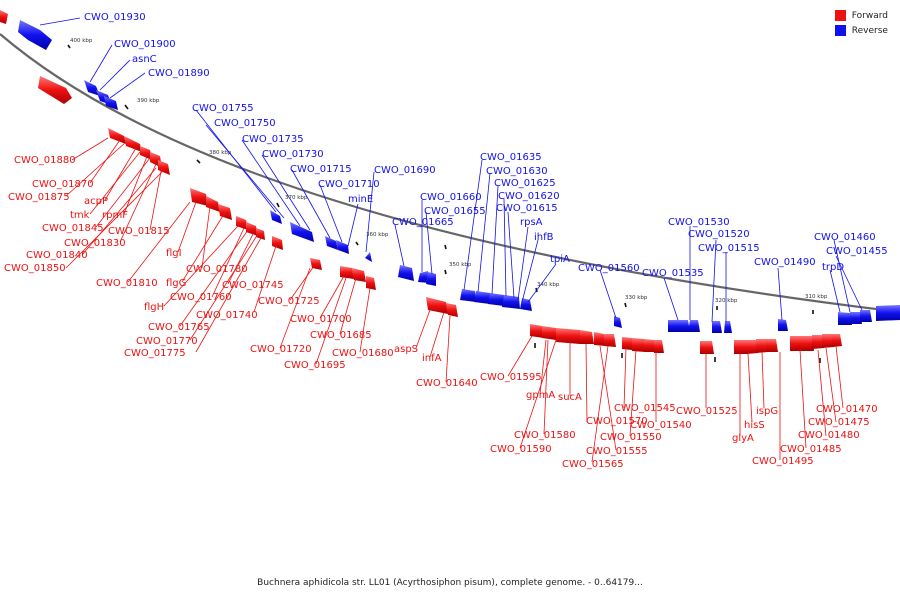  What do you see at coordinates (179, 73) in the screenshot?
I see `gene-label: CWO_01890` at bounding box center [179, 73].